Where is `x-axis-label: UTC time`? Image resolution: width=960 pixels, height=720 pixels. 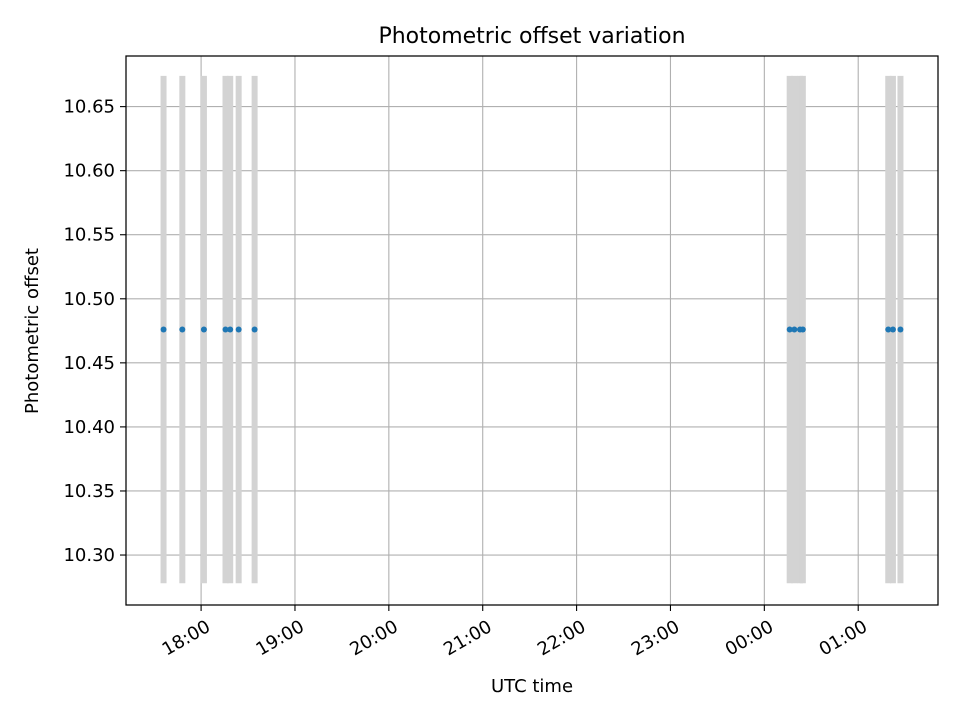
x-axis-label: UTC time is located at coordinates (532, 686).